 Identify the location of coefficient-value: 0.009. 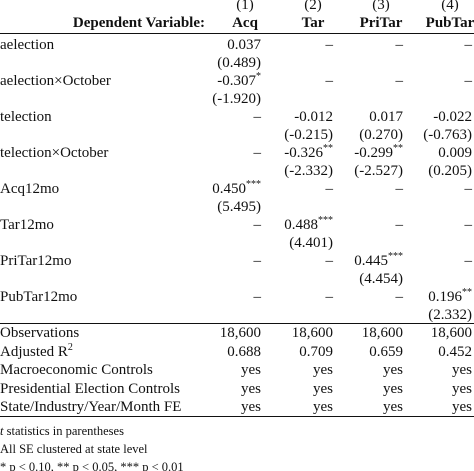
(455, 153).